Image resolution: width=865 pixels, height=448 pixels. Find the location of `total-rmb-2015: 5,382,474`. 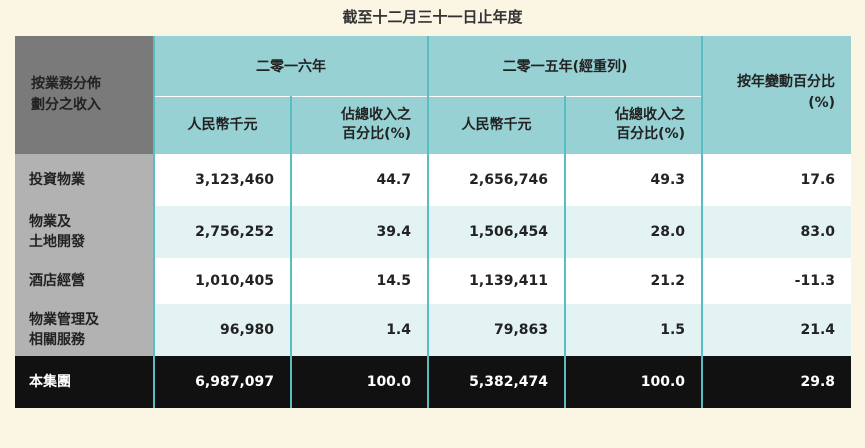

total-rmb-2015: 5,382,474 is located at coordinates (497, 382).